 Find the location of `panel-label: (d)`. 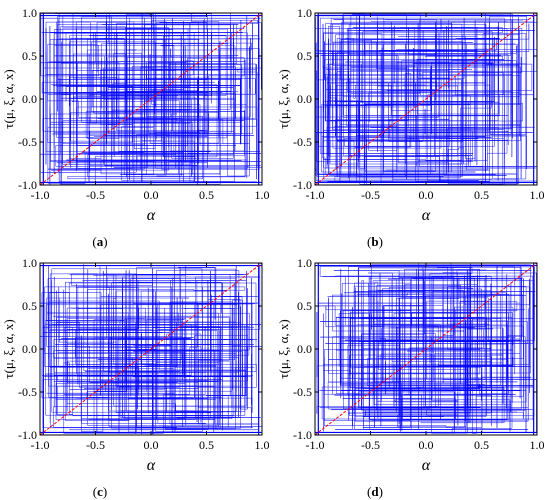

panel-label: (d) is located at coordinates (375, 491).